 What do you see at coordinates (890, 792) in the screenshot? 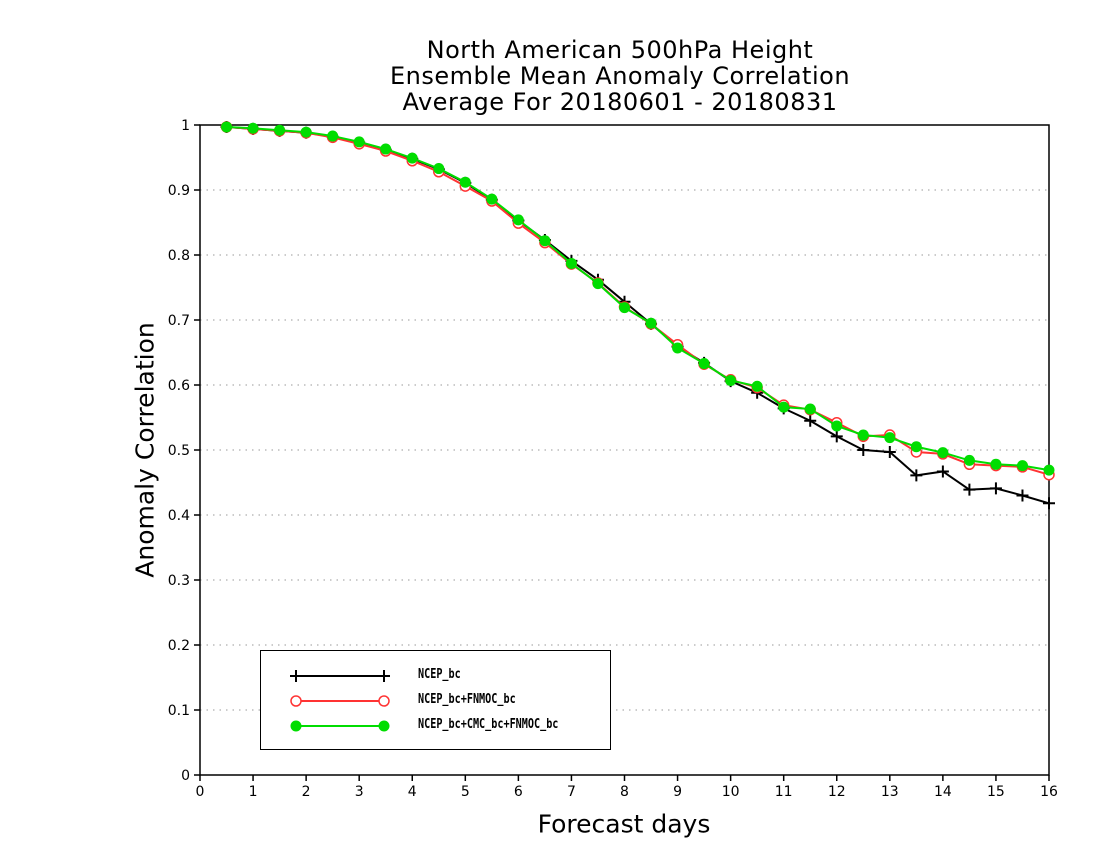
I see `x-tick-label-13: 13` at bounding box center [890, 792].